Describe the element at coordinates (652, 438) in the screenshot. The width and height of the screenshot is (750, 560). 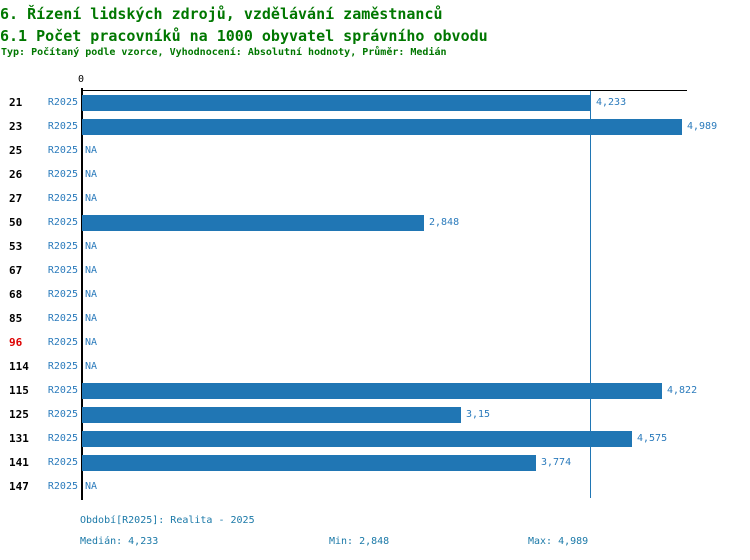
I see `bar-value-label: 4,575` at that location.